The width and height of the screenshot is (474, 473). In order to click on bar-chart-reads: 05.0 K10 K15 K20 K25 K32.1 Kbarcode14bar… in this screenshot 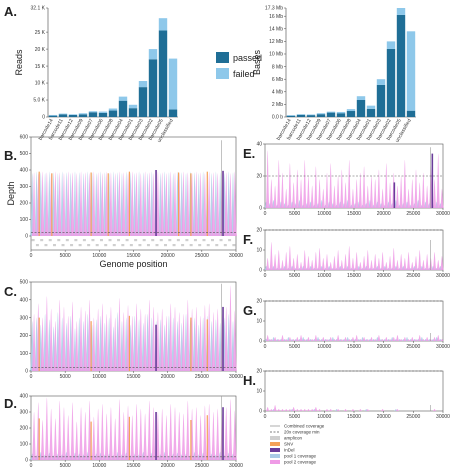, I will do `click(96, 75)`.